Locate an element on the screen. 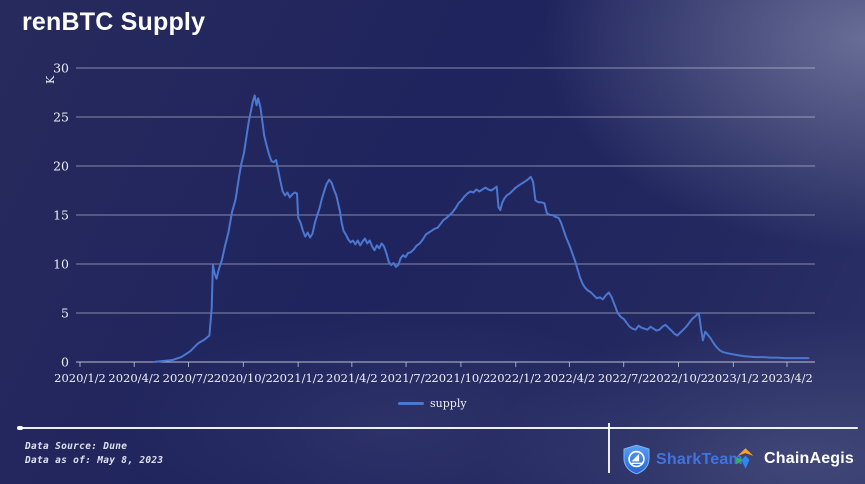  y-axis-label: 15 is located at coordinates (61, 215).